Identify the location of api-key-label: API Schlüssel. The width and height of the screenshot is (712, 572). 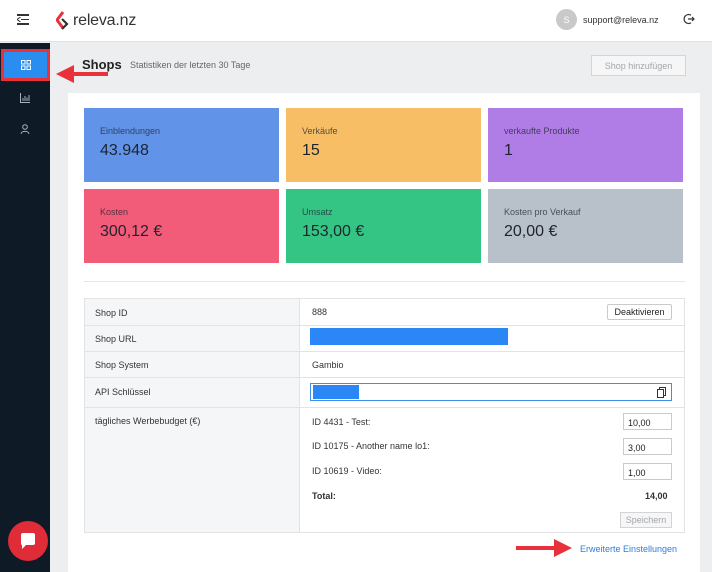
(123, 392).